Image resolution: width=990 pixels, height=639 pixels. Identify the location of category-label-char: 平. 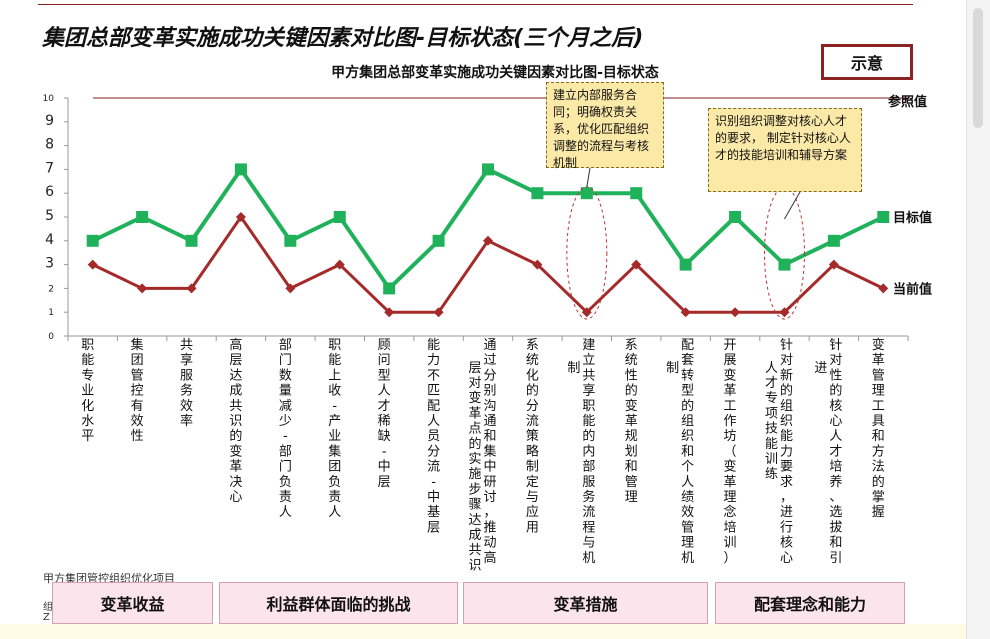
(87, 436).